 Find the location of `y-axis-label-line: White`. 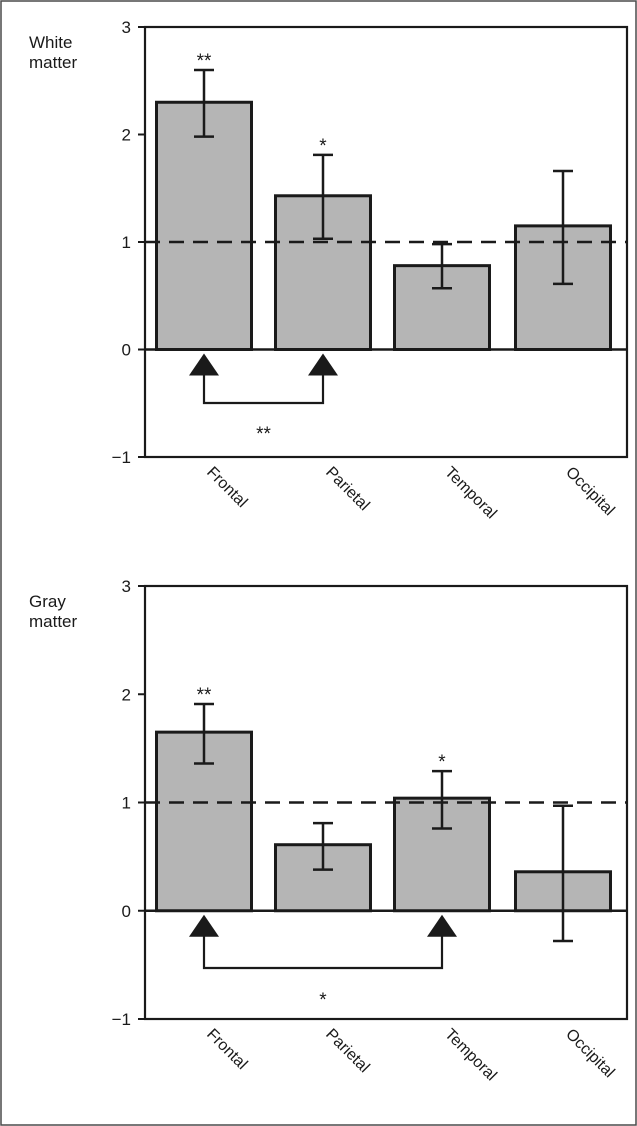

y-axis-label-line: White is located at coordinates (50, 42).